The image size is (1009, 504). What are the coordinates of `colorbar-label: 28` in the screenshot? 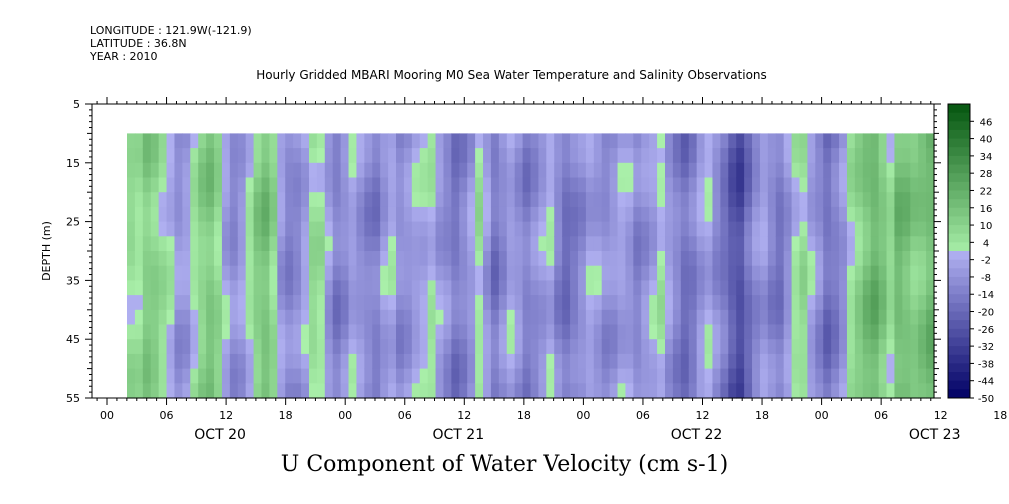 It's located at (986, 174).